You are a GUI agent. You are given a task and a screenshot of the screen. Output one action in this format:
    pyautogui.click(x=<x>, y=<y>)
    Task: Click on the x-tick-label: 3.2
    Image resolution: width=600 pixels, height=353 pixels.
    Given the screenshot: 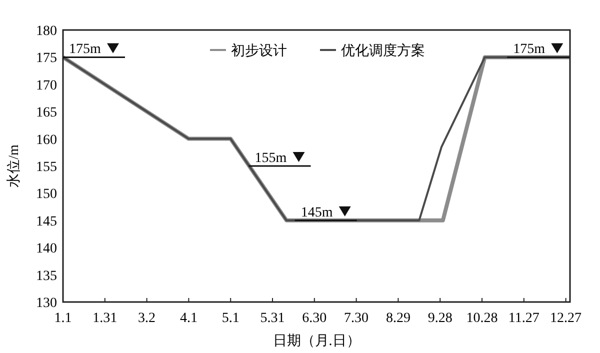 What is the action you would take?
    pyautogui.click(x=147, y=318)
    